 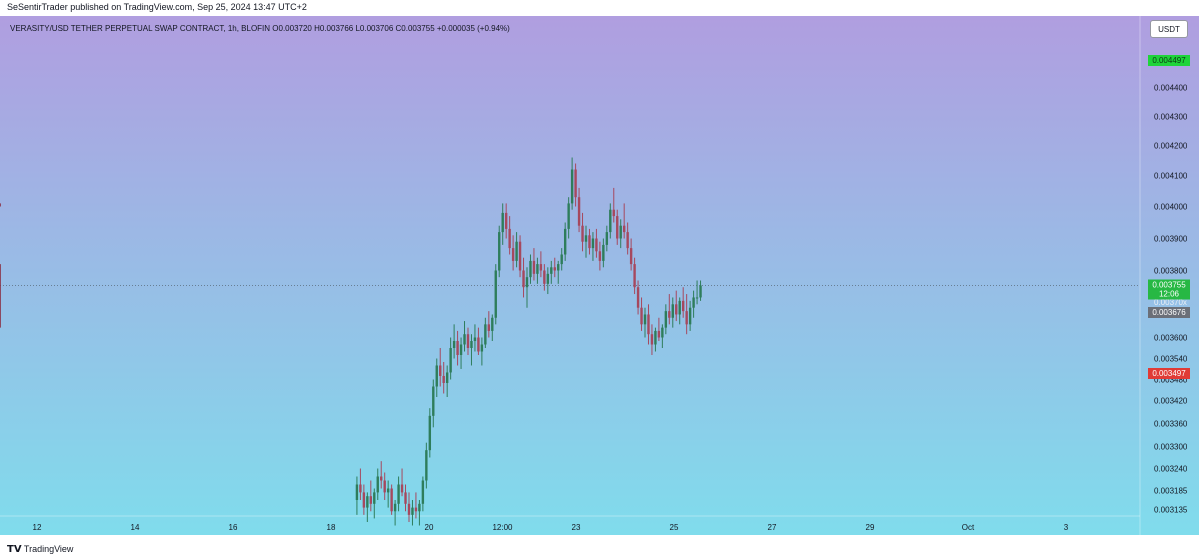 I want to click on target-price-badge-bg, so click(x=1169, y=60).